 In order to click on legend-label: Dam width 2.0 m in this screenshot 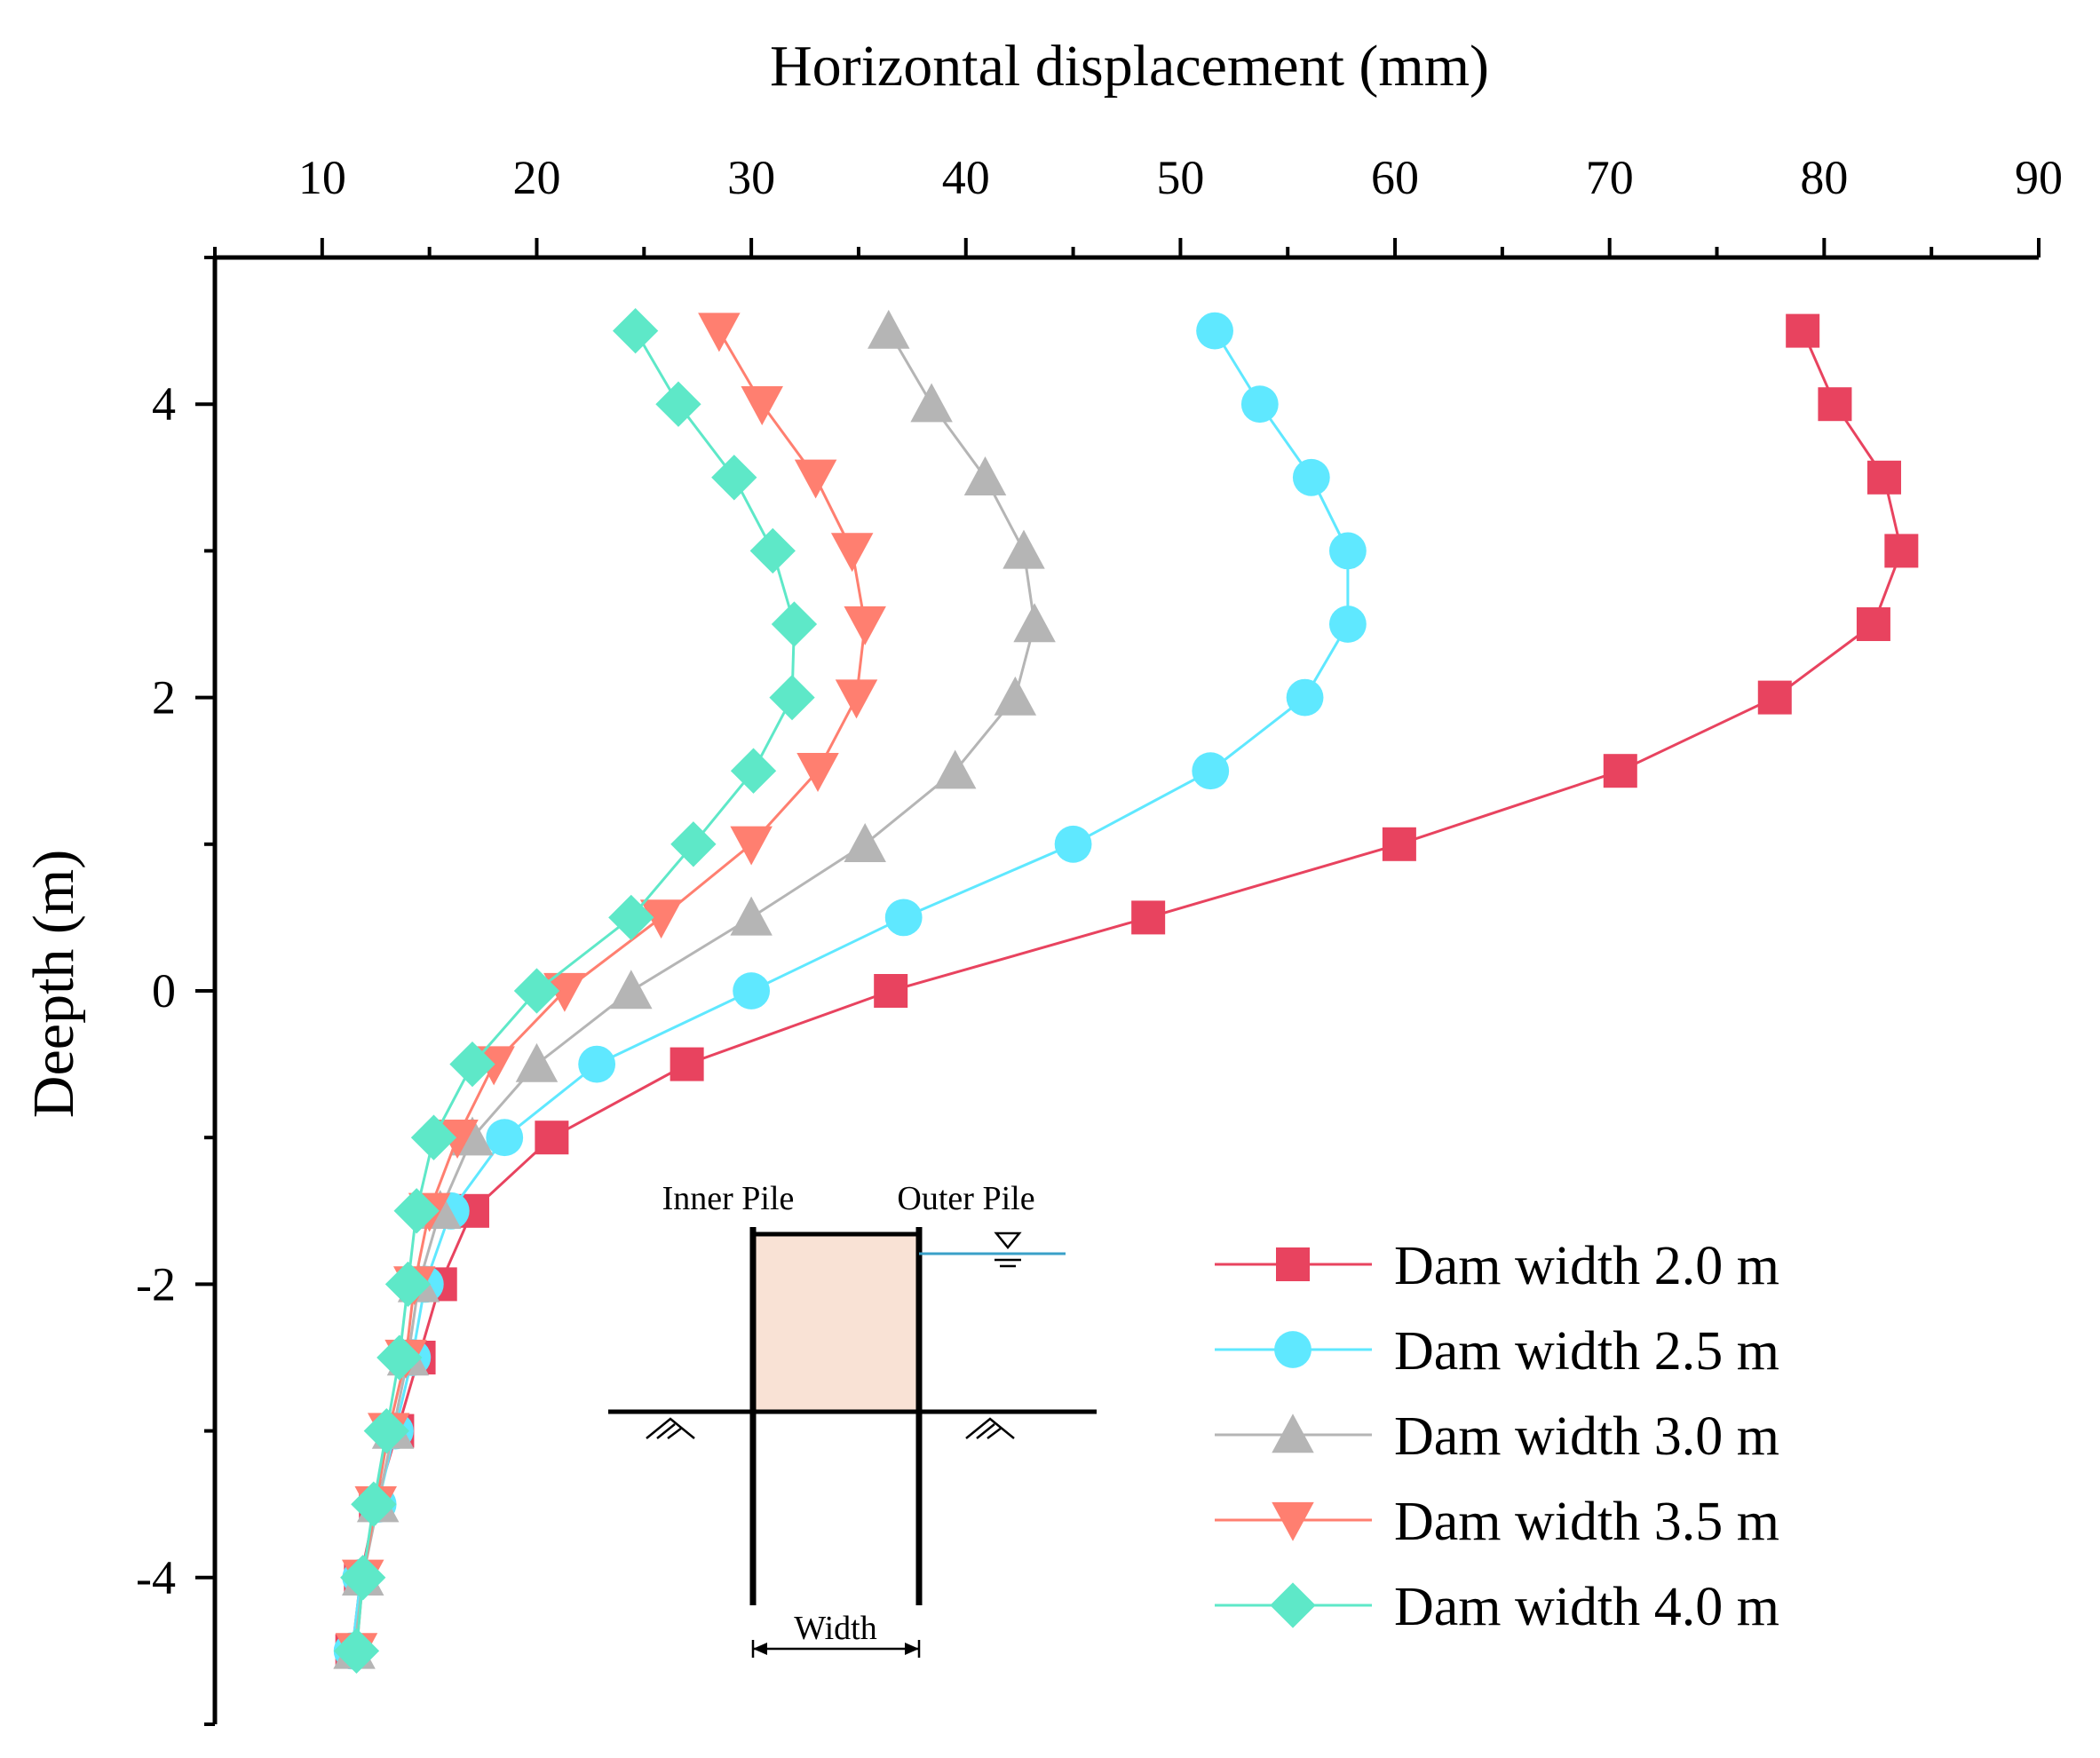, I will do `click(1586, 1266)`.